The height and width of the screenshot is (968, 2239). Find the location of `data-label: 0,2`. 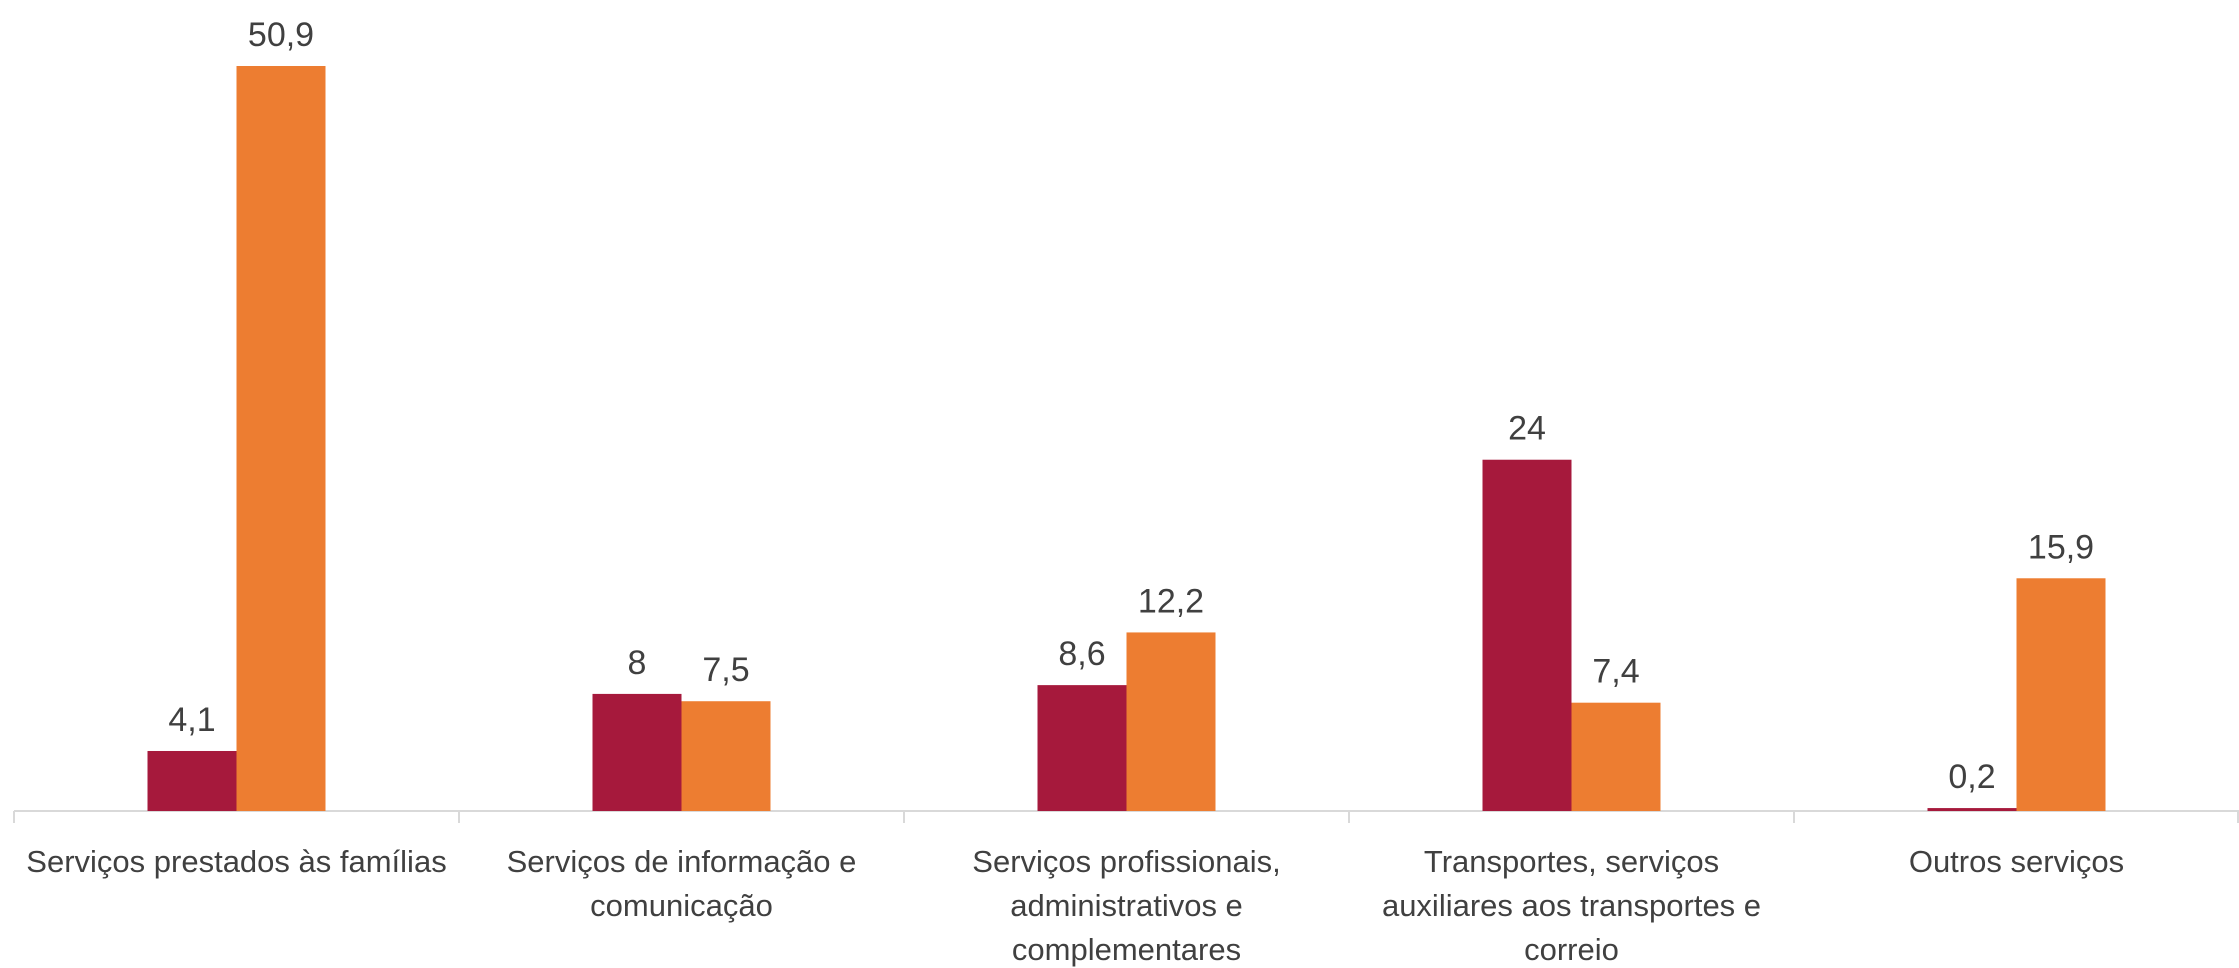

data-label: 0,2 is located at coordinates (1971, 777).